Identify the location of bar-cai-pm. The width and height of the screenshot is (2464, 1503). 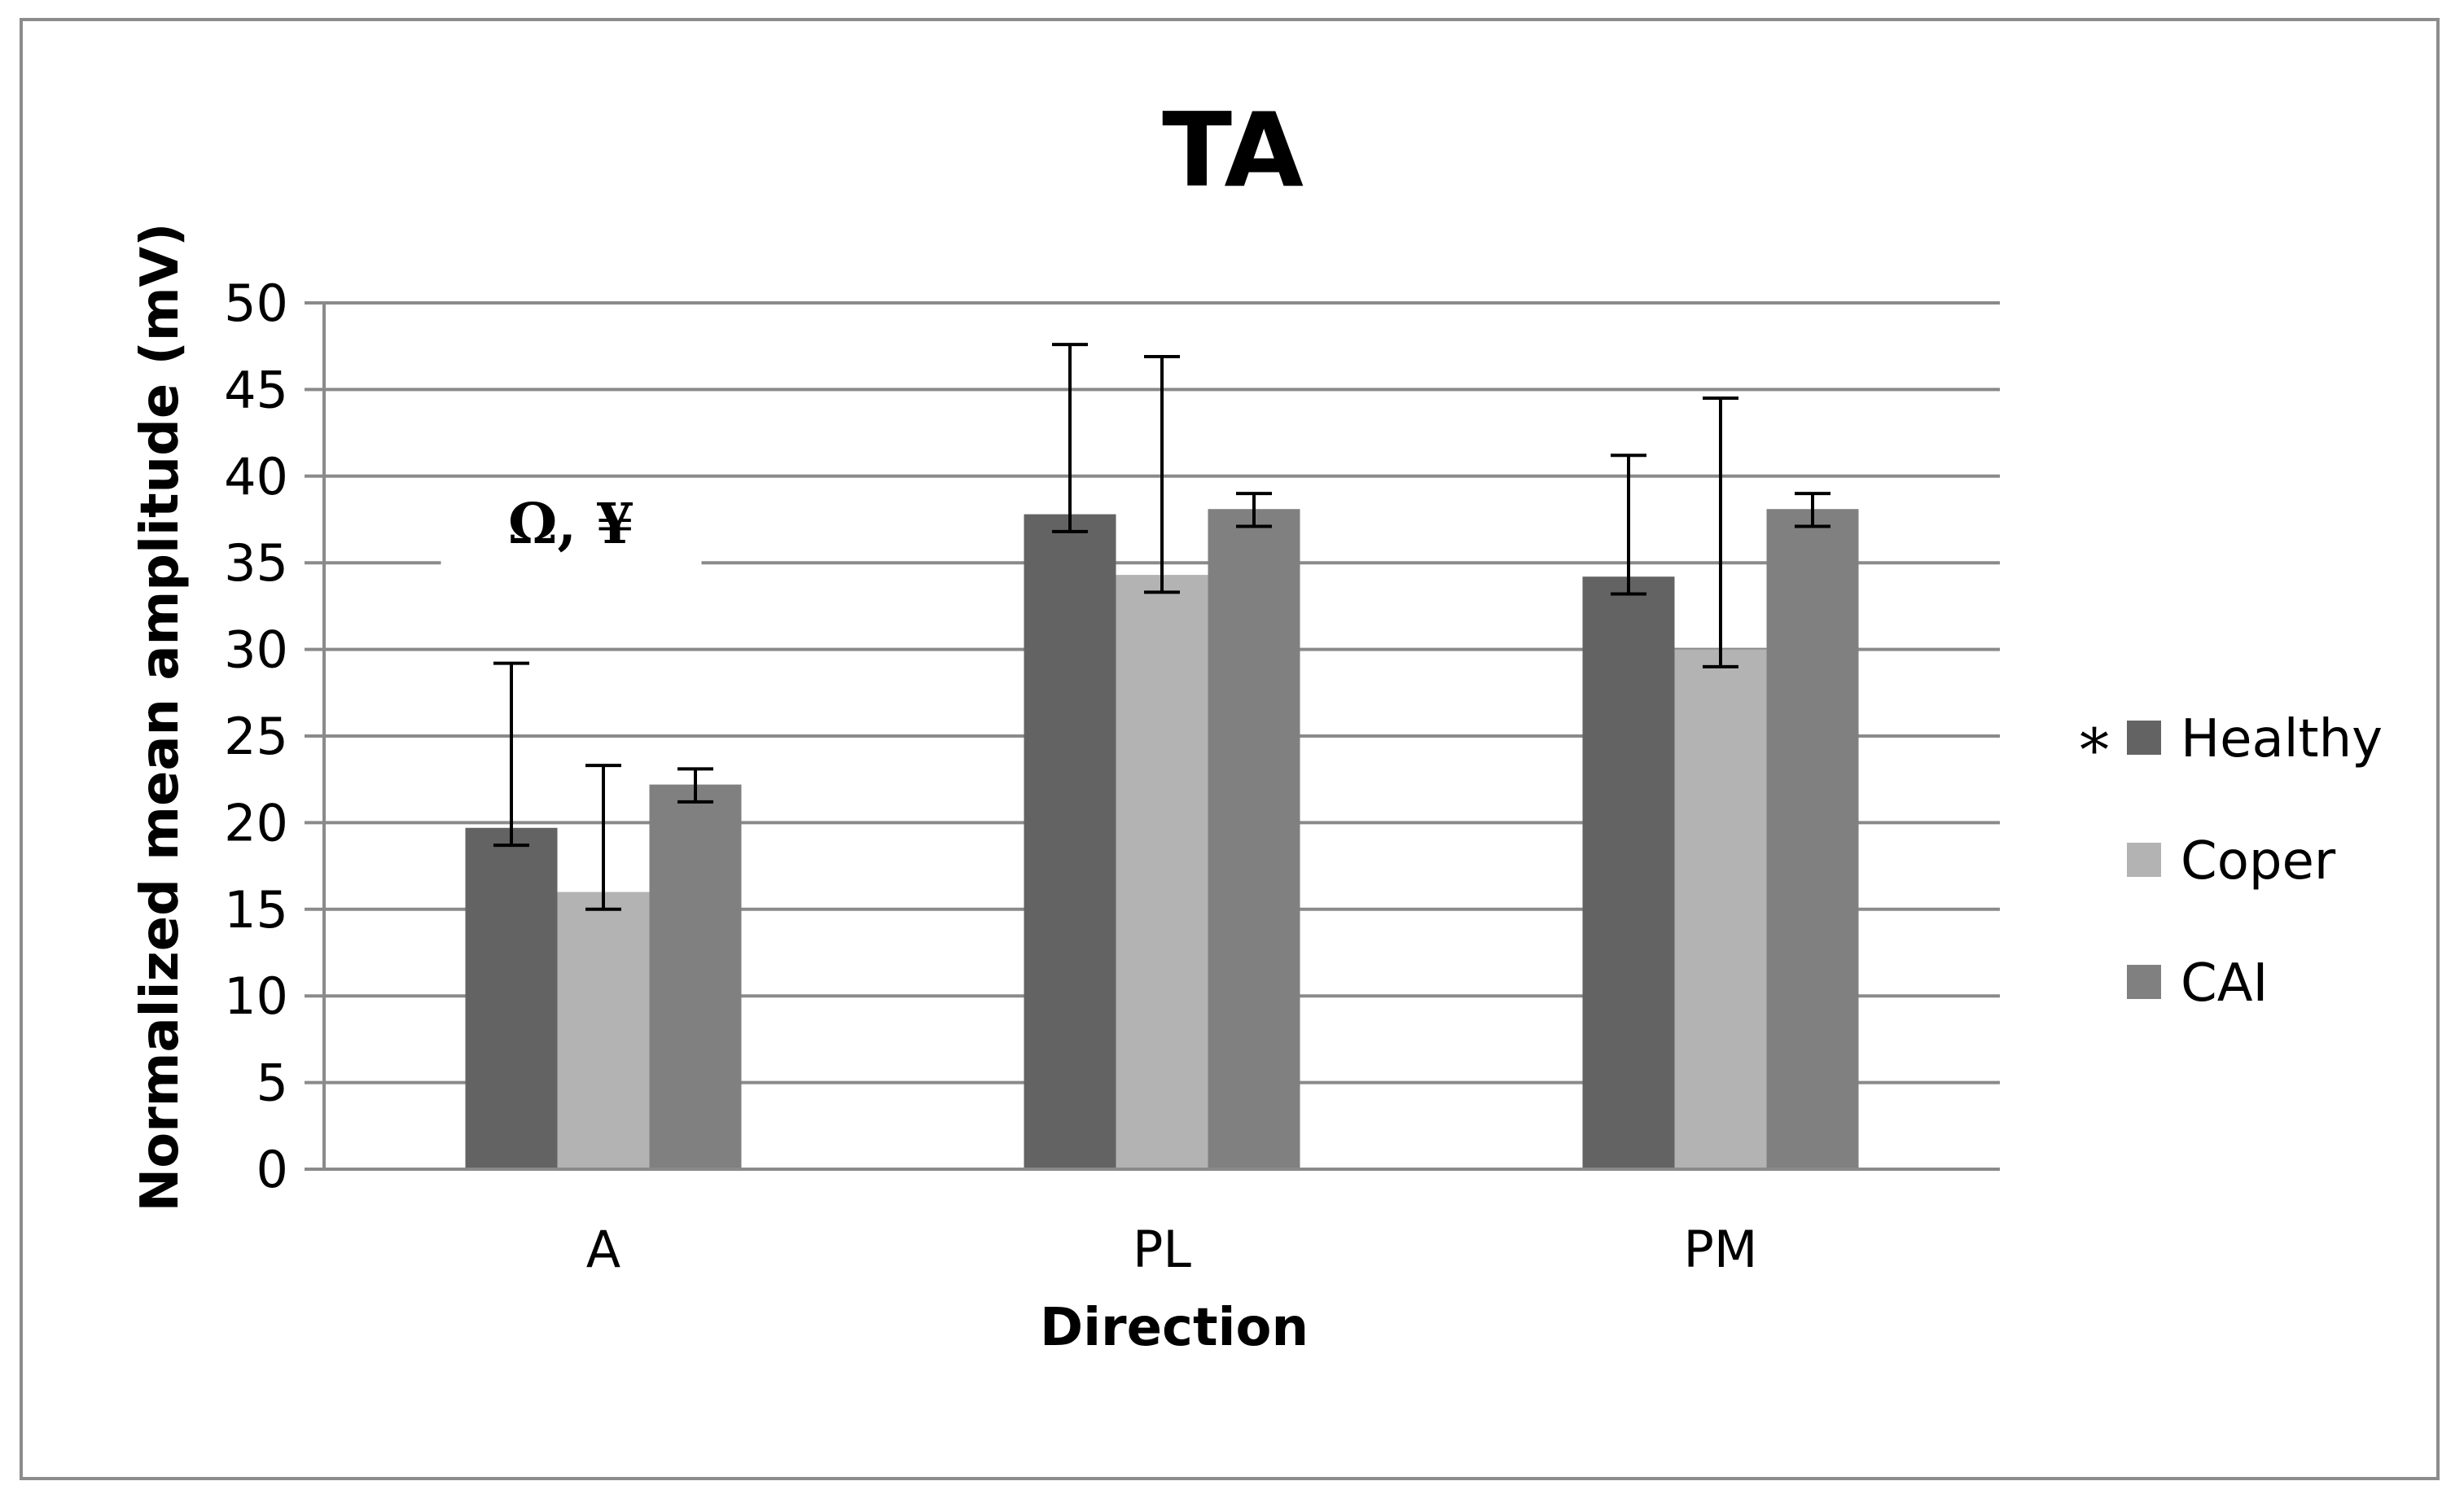
(1812, 839).